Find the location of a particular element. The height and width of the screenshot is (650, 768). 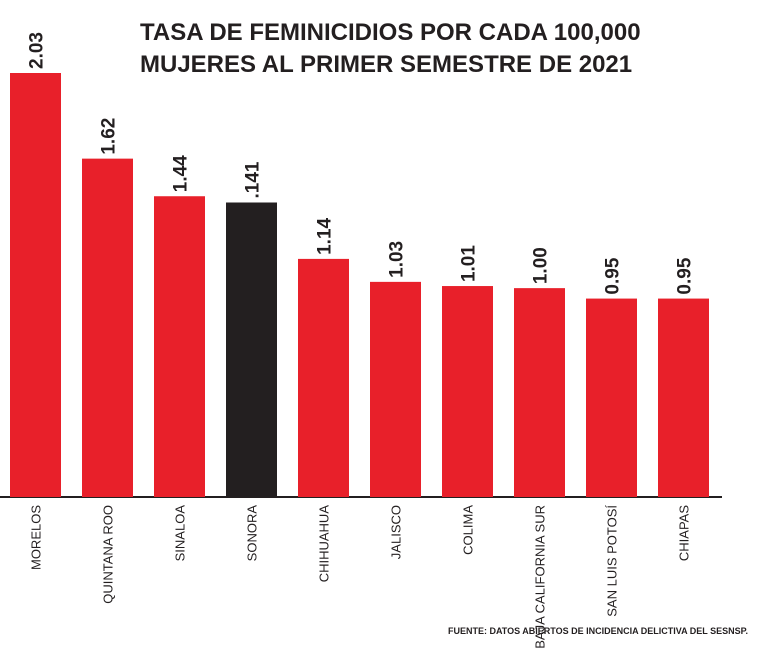

value-label: .141 is located at coordinates (253, 179).